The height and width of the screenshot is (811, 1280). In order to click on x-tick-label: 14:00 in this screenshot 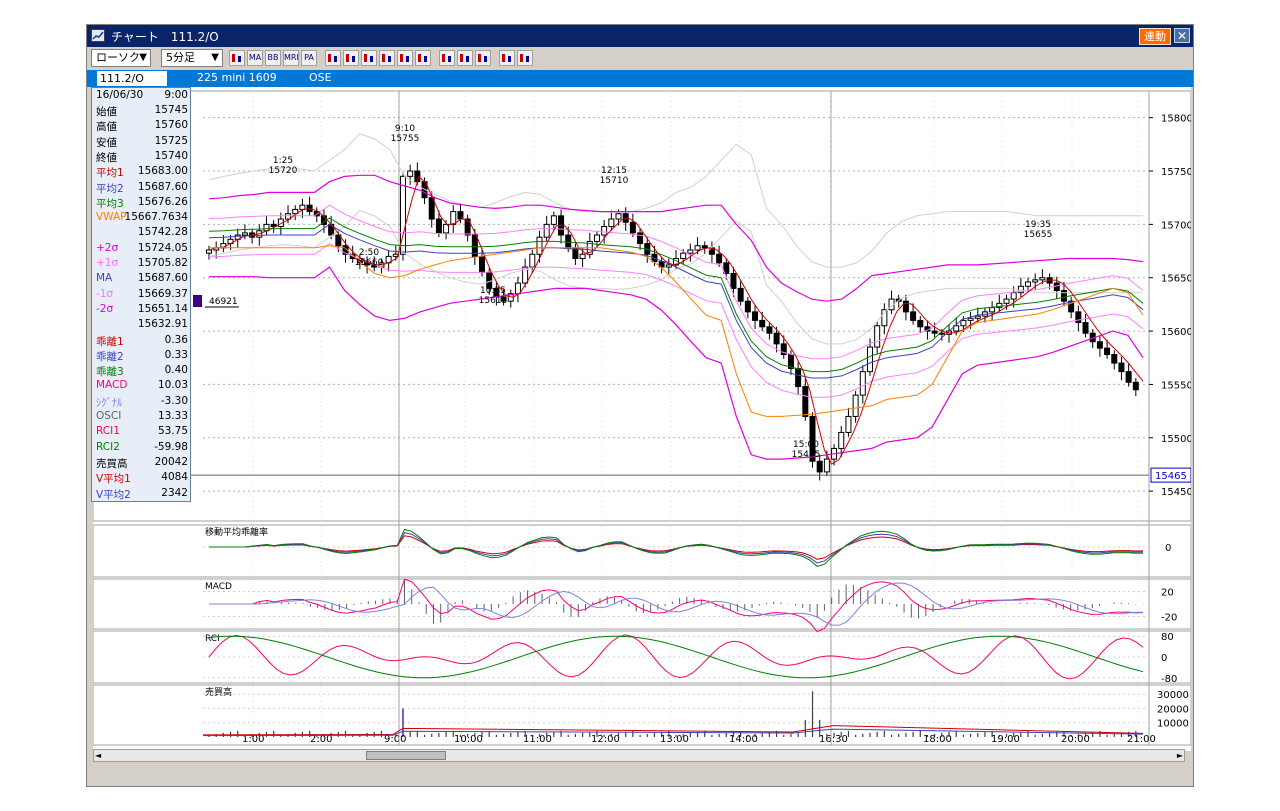, I will do `click(743, 739)`.